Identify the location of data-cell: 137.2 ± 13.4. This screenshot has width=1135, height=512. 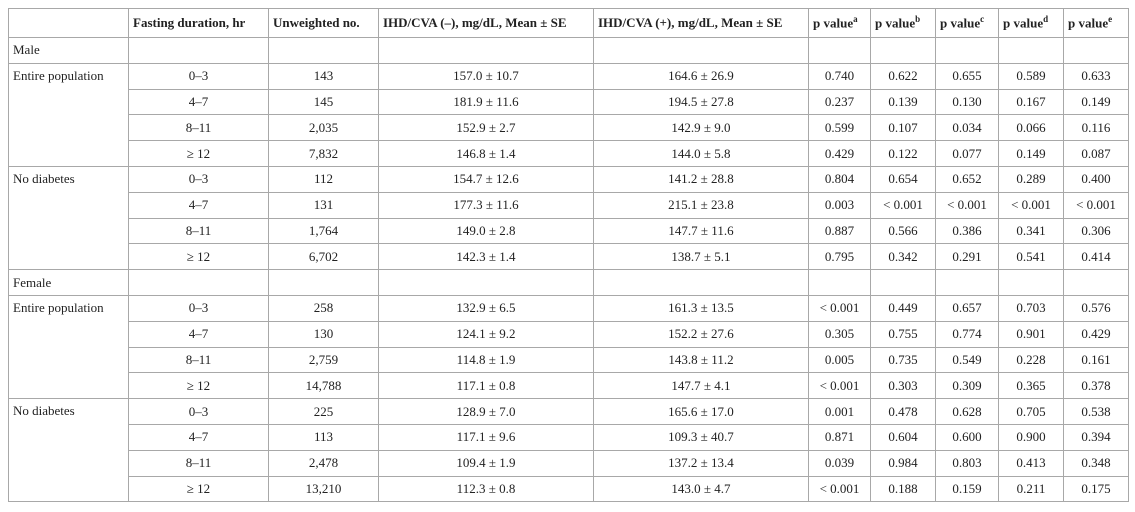
(701, 463).